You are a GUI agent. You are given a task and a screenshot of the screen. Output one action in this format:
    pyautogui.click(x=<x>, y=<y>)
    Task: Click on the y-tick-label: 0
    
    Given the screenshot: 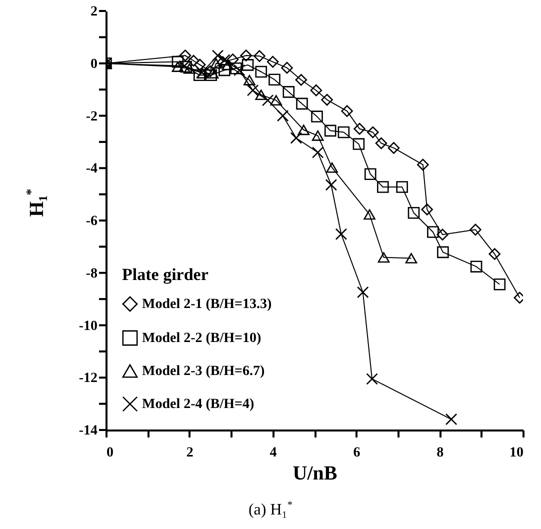 What is the action you would take?
    pyautogui.click(x=94, y=64)
    